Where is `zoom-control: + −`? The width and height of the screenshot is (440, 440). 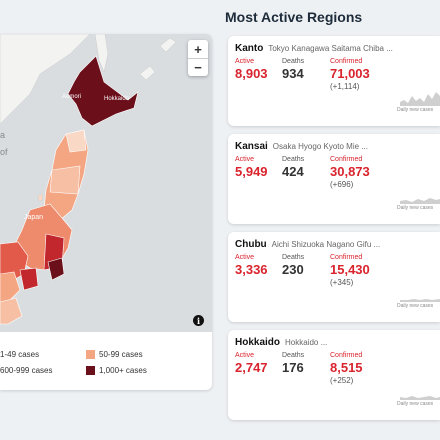
zoom-control: + − is located at coordinates (198, 58).